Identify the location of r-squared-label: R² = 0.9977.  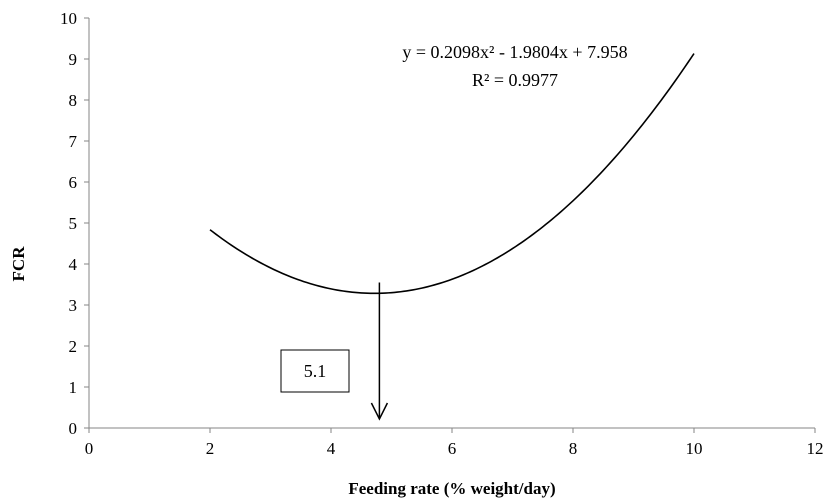
(515, 80).